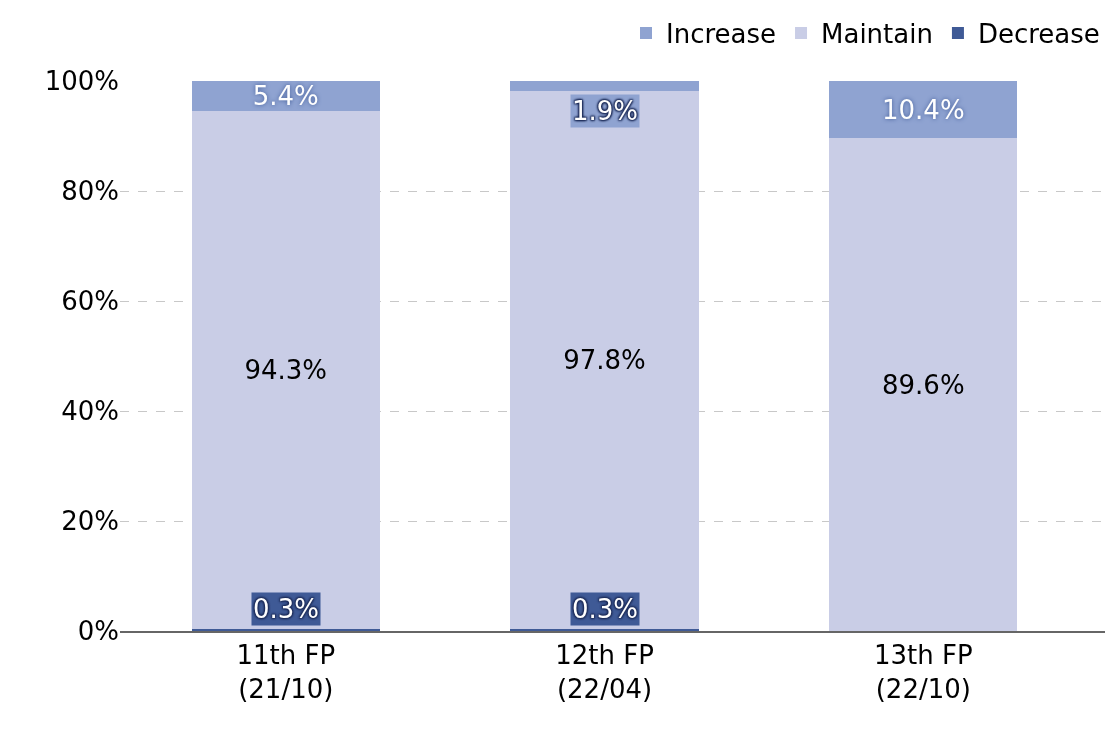  What do you see at coordinates (877, 34) in the screenshot?
I see `legend-label: Maintain` at bounding box center [877, 34].